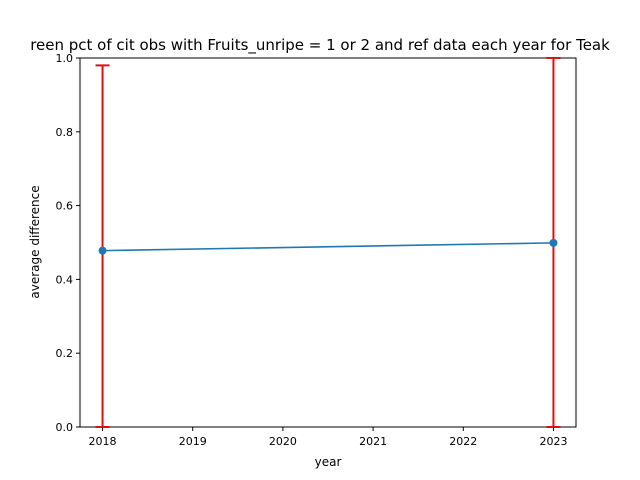  Describe the element at coordinates (328, 437) in the screenshot. I see `x-axis: 2018 2019 2020 2021 2022 2023` at that location.